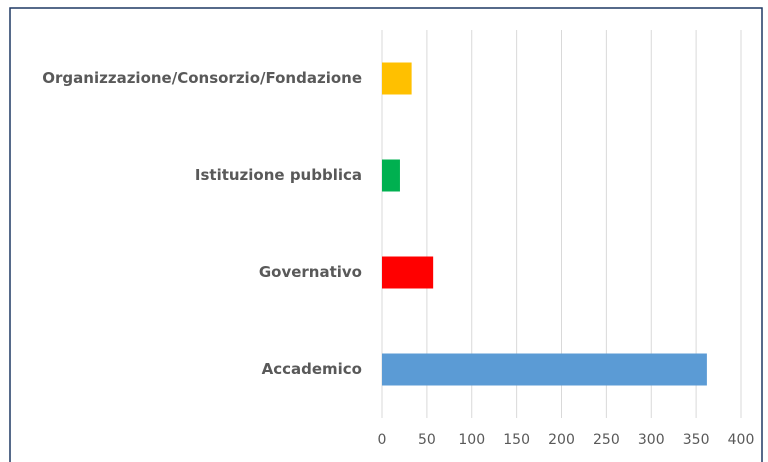 The image size is (768, 462). Describe the element at coordinates (471, 440) in the screenshot. I see `x-tick-label: 100` at that location.